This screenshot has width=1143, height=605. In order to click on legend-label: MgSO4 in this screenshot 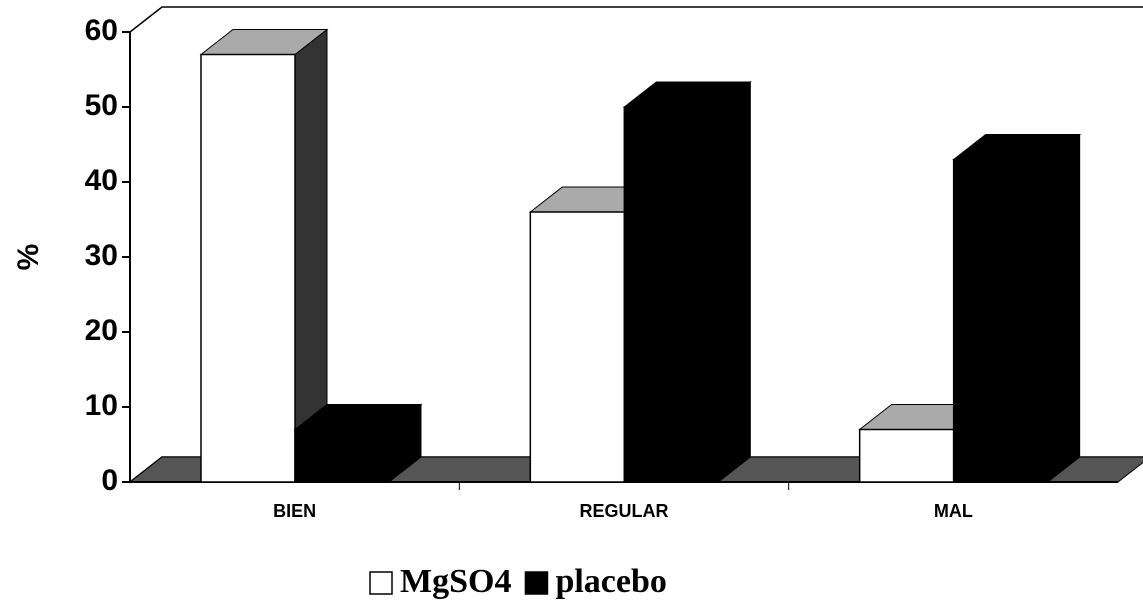, I will do `click(455, 581)`.